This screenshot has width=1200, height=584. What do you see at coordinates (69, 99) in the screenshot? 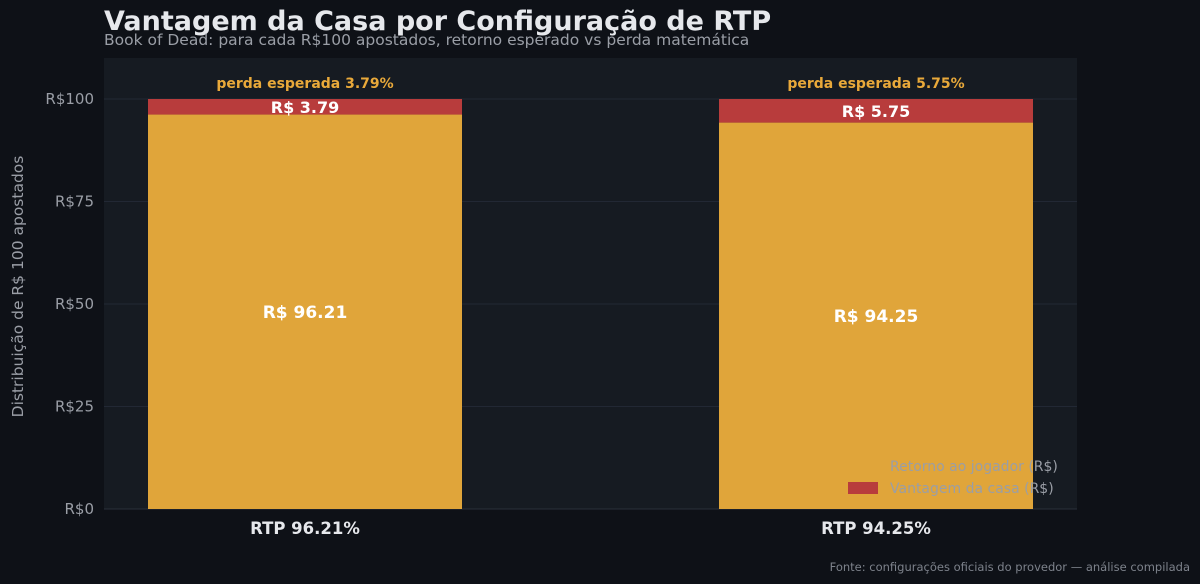
I see `y-tick-label: R$100` at bounding box center [69, 99].